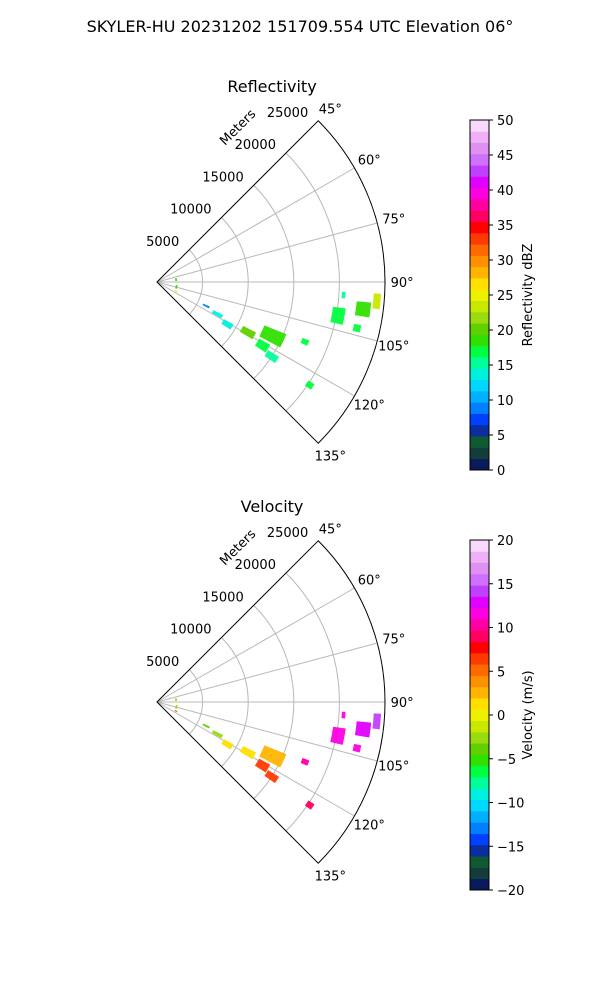 The width and height of the screenshot is (600, 1000). I want to click on data-cells, so click(278, 754).